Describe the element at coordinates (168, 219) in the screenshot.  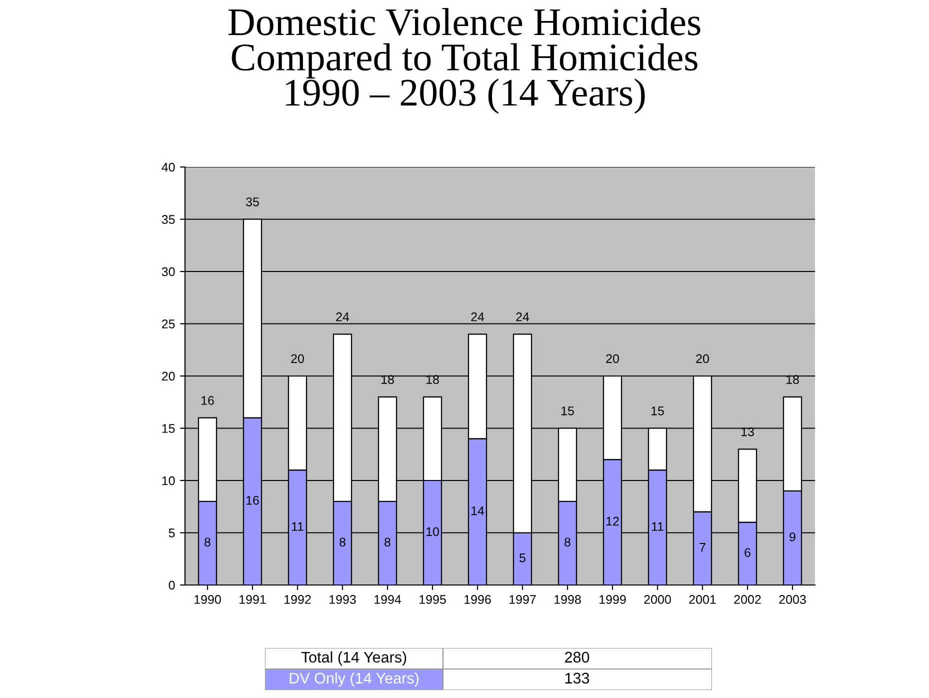
I see `y-tick-label: 35` at that location.